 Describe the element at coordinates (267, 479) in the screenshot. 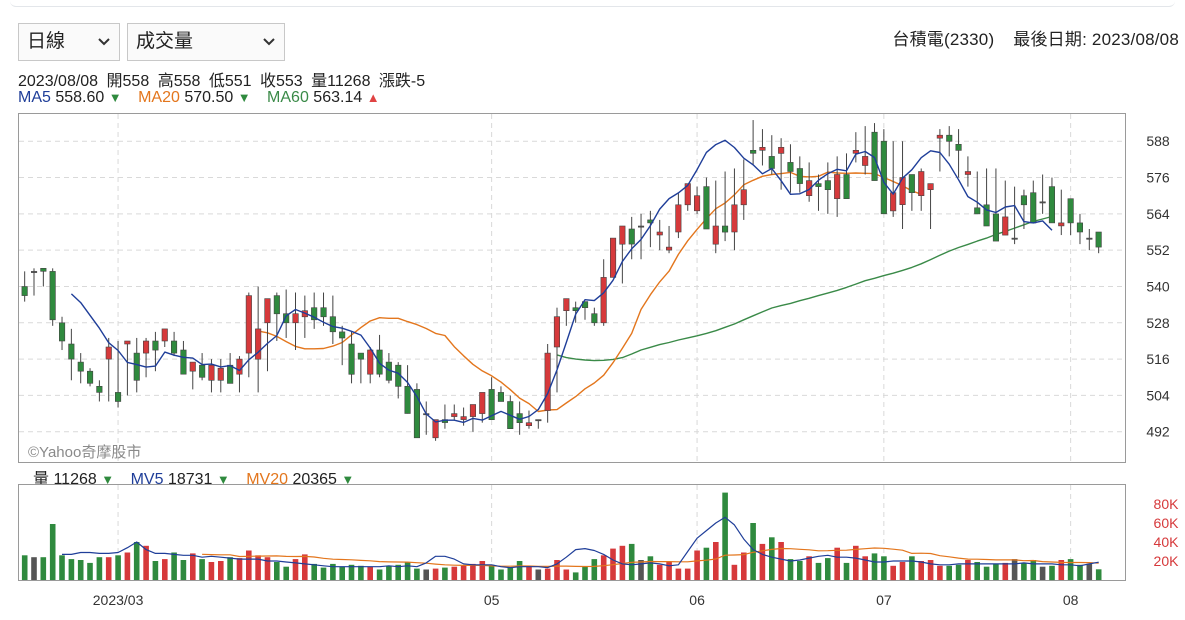

I see `legend-mv20-label: MV20` at that location.